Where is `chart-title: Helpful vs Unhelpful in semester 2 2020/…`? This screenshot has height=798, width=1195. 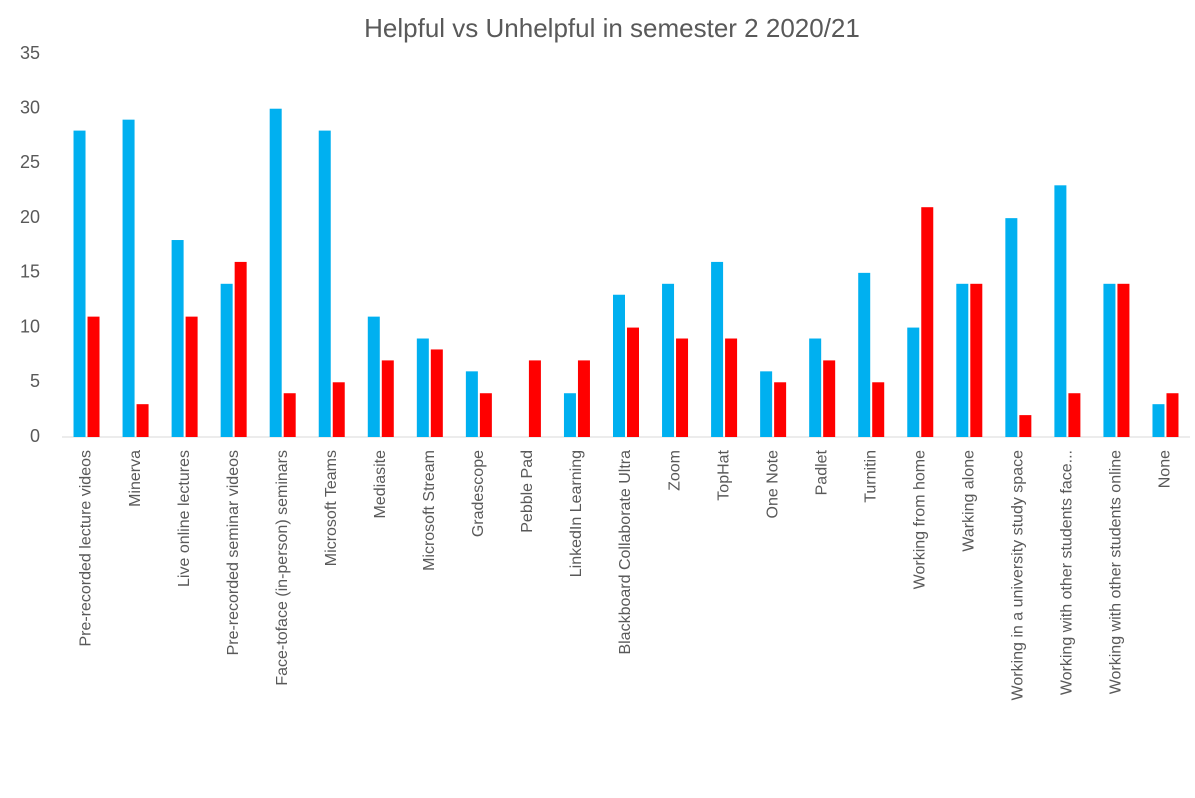
chart-title: Helpful vs Unhelpful in semester 2 2020/… is located at coordinates (612, 28).